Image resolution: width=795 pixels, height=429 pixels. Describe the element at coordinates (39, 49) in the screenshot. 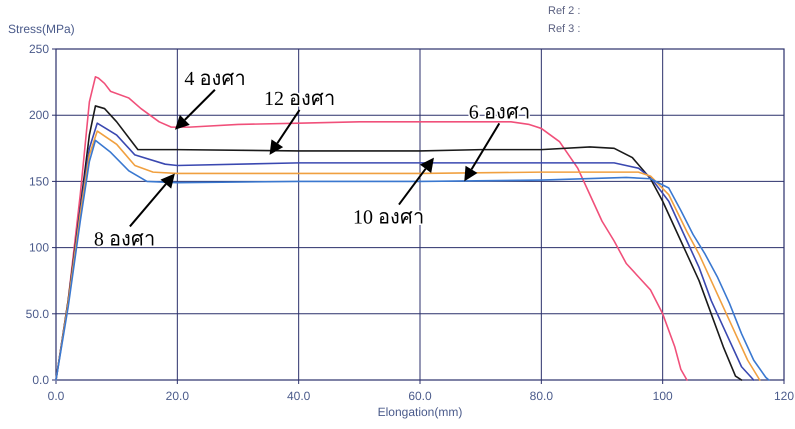

I see `y-tick-label: 250` at that location.